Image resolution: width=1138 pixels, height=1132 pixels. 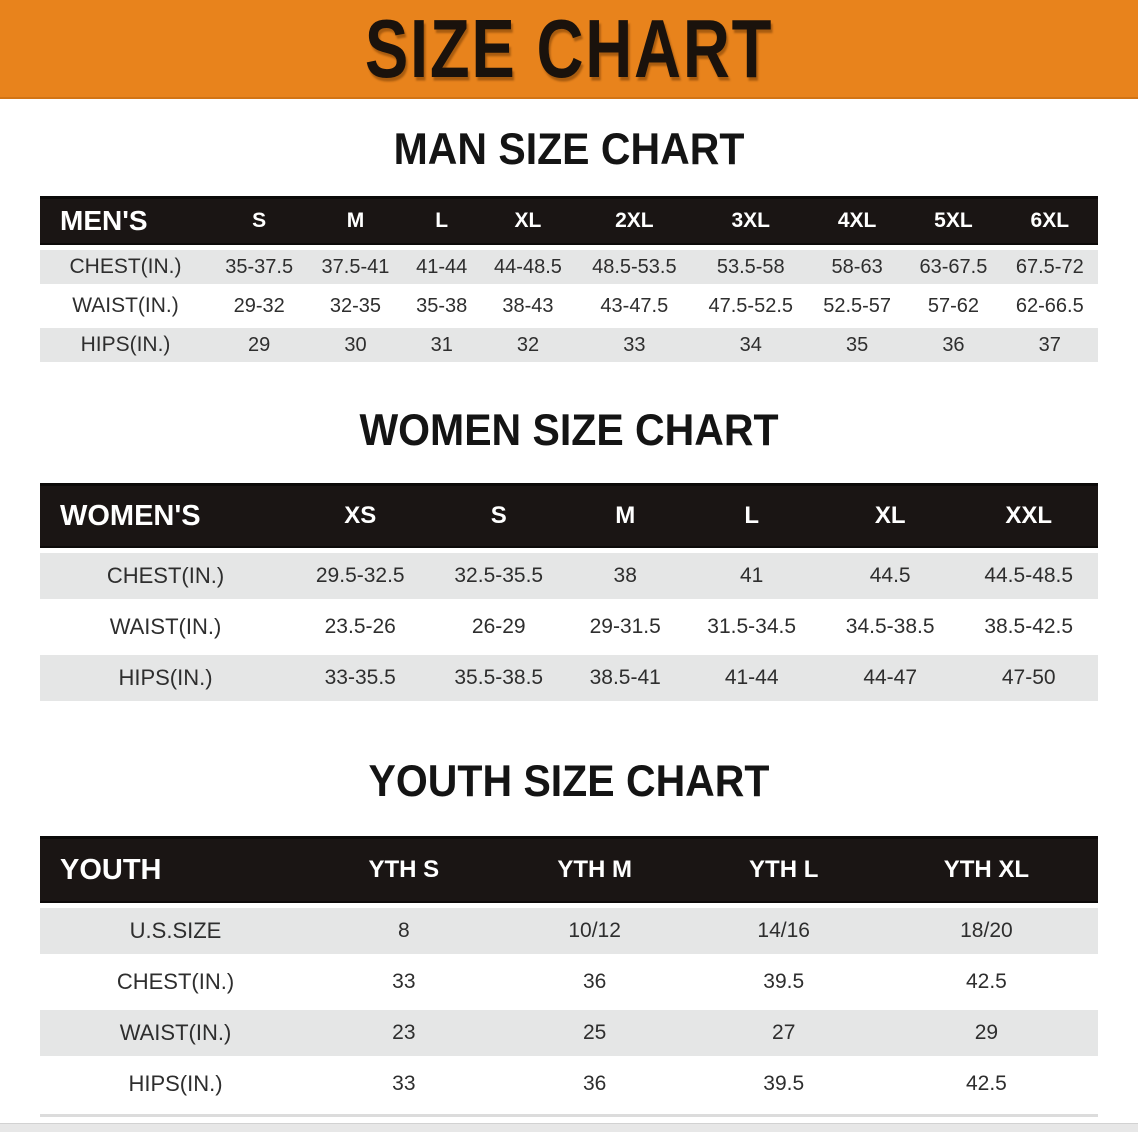 I want to click on women-size-cell: 38.5-41, so click(x=625, y=678).